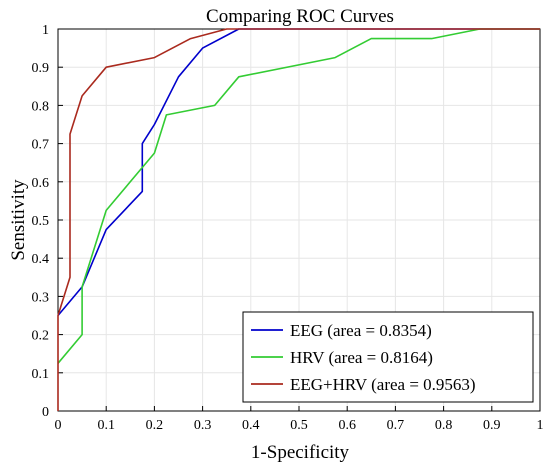  Describe the element at coordinates (41, 336) in the screenshot. I see `y-tick-label: 0.2` at that location.